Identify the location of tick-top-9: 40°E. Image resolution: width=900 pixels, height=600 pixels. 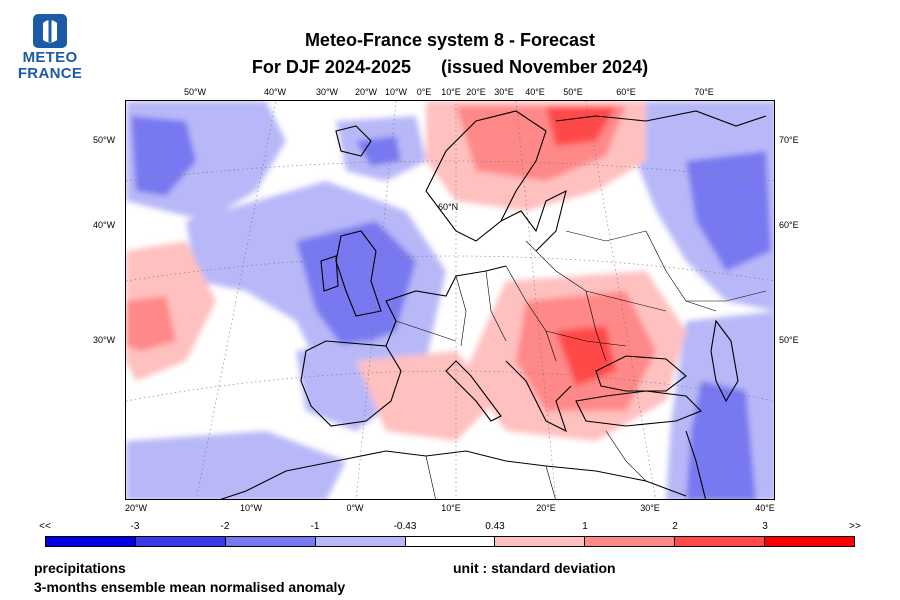
(535, 92).